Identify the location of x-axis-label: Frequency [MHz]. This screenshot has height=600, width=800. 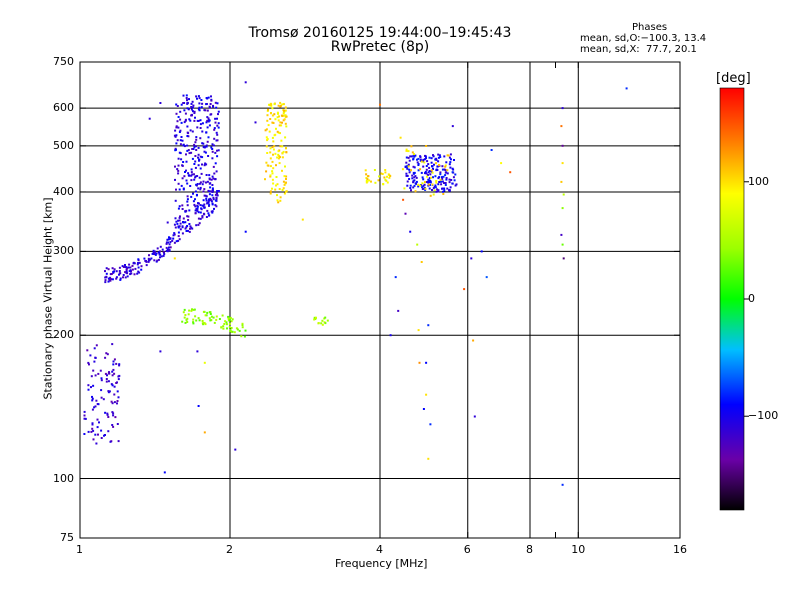
(381, 563).